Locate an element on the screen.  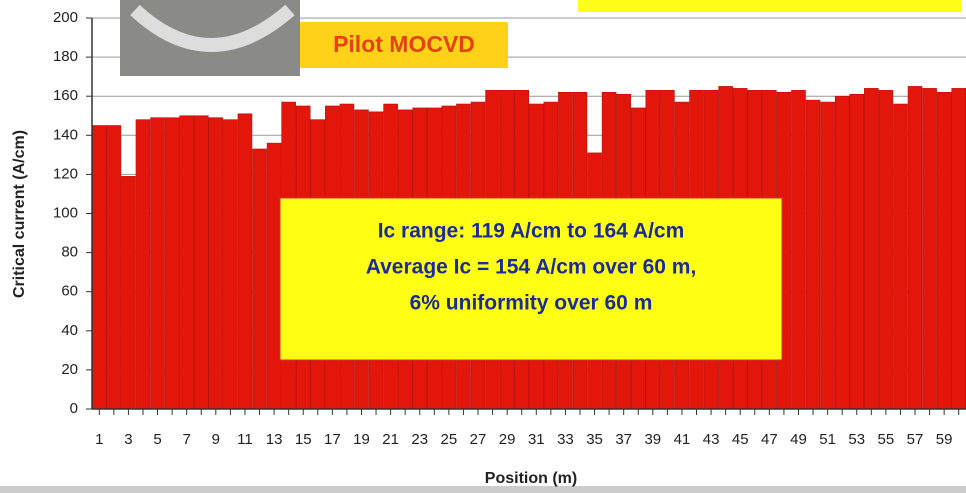
y-tick-label: 180 is located at coordinates (65, 56).